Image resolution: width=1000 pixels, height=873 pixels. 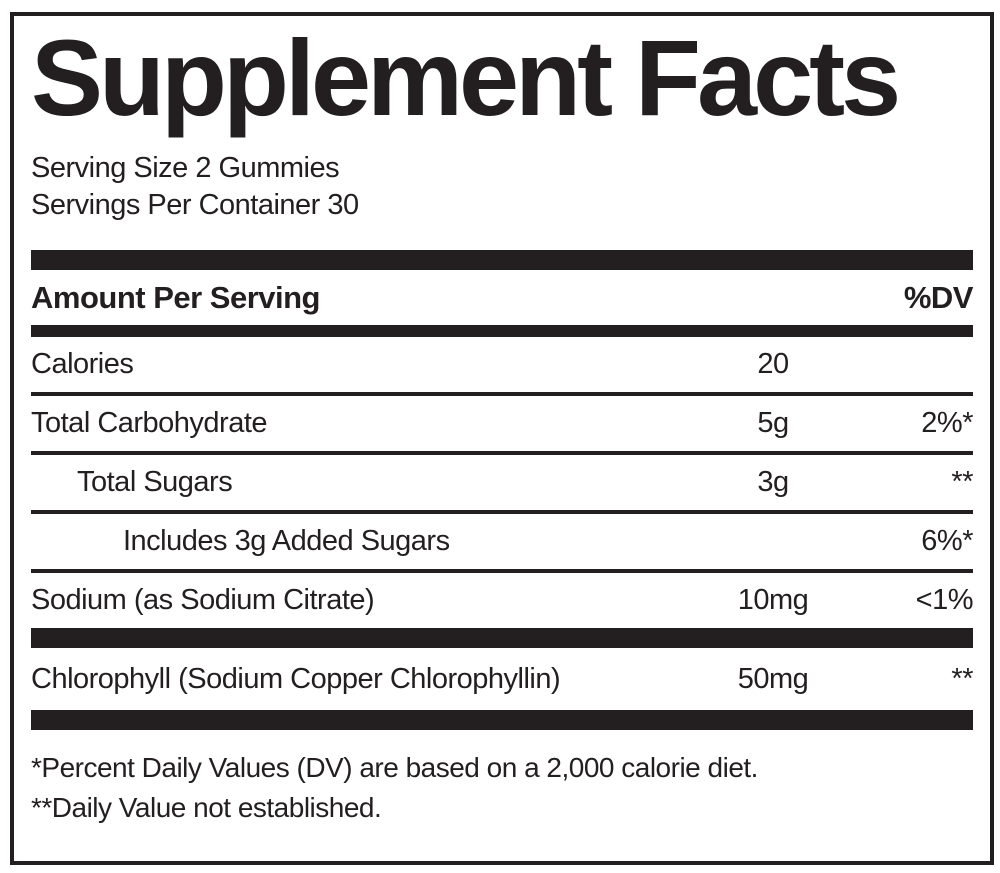 What do you see at coordinates (773, 678) in the screenshot?
I see `nutrient-amount: 50mg` at bounding box center [773, 678].